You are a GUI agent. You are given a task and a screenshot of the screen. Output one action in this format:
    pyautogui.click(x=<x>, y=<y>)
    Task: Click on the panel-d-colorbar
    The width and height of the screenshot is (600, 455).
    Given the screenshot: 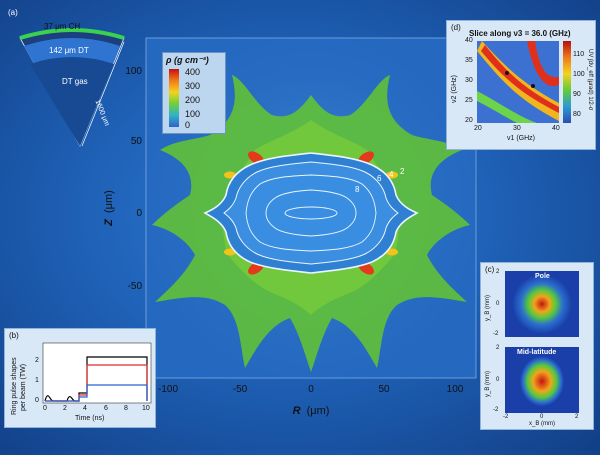 What is the action you would take?
    pyautogui.click(x=567, y=82)
    